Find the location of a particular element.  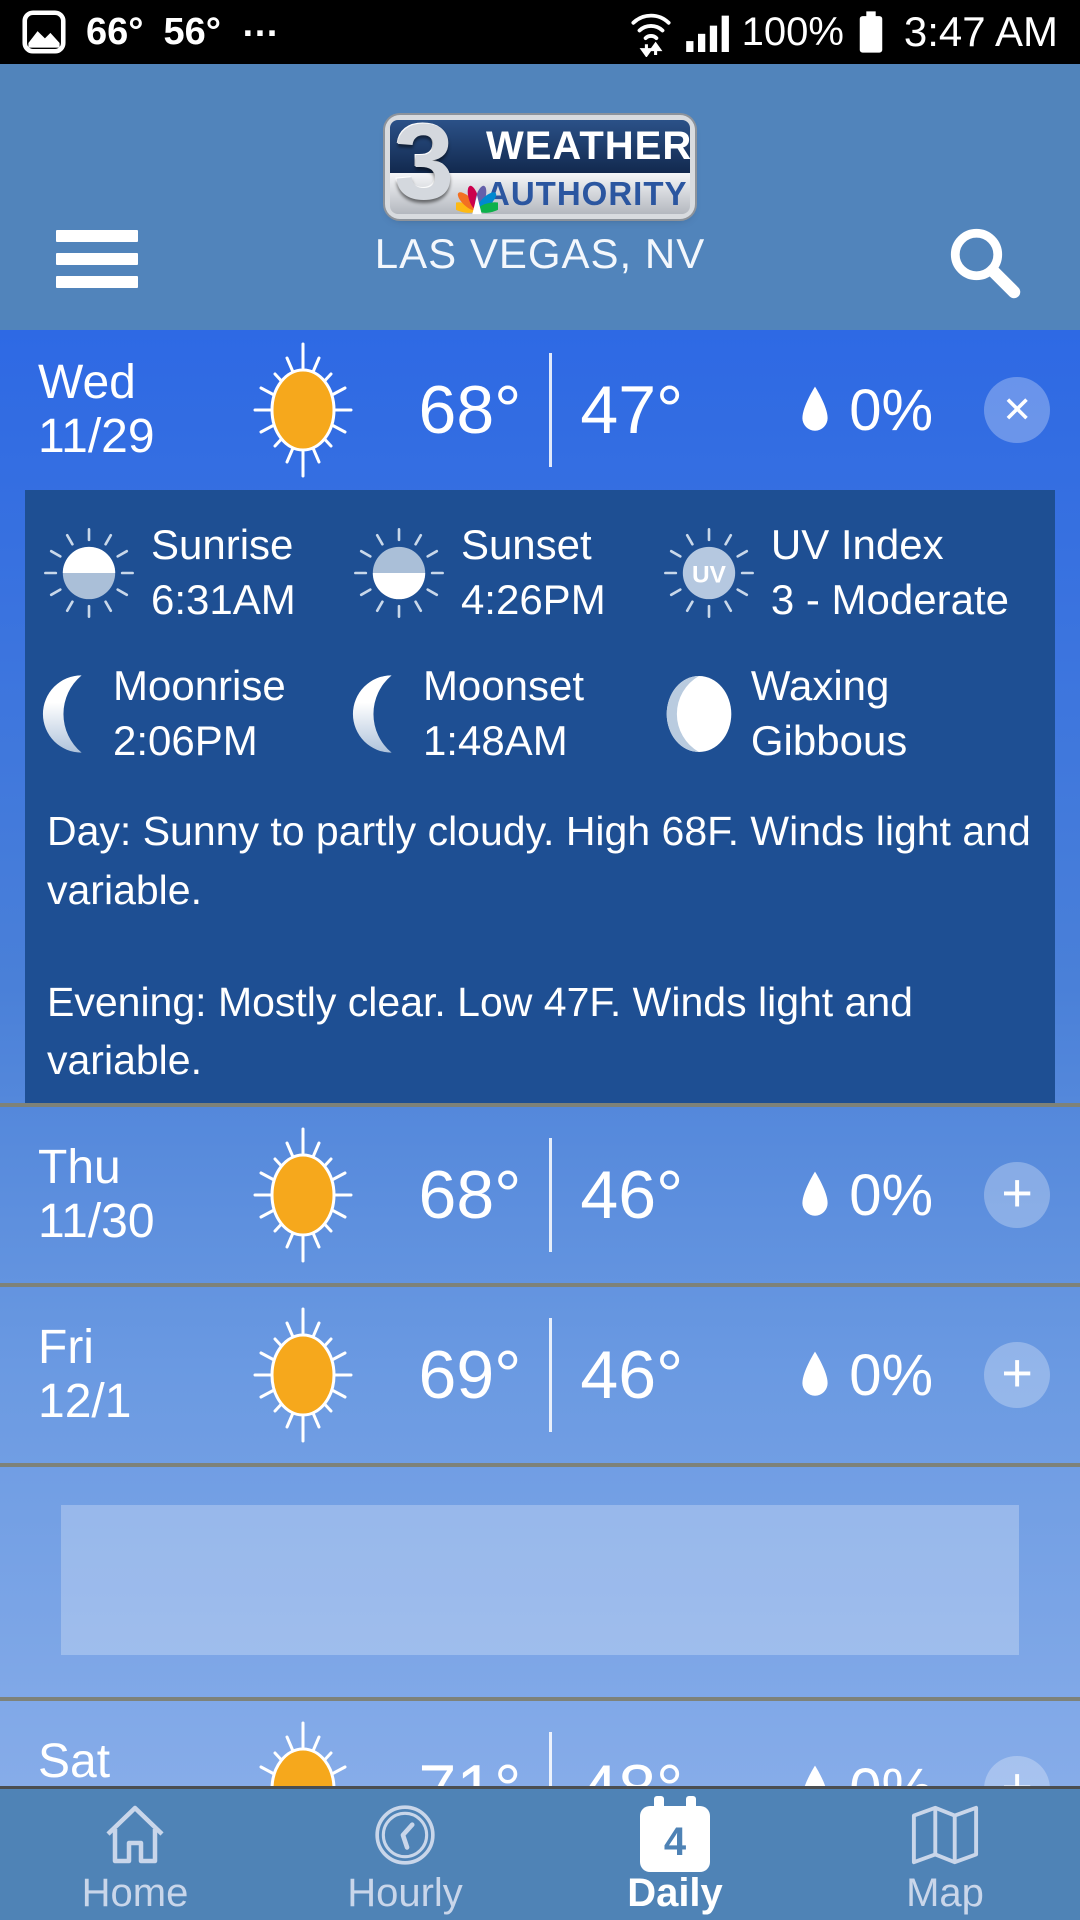

uv-index-icon is located at coordinates (709, 573).